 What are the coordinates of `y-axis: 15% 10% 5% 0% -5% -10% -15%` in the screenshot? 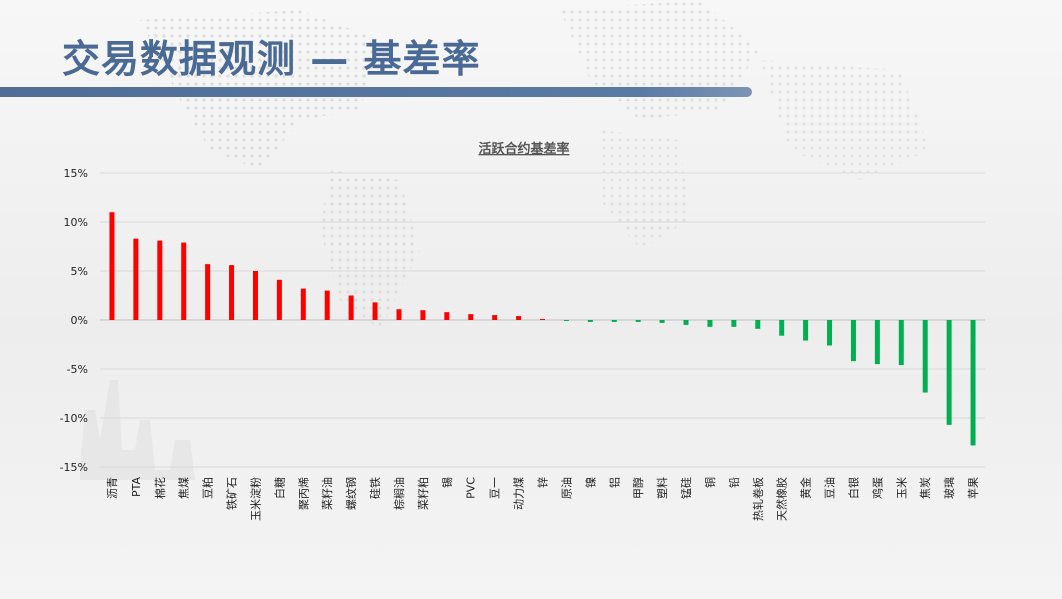 It's located at (74, 320).